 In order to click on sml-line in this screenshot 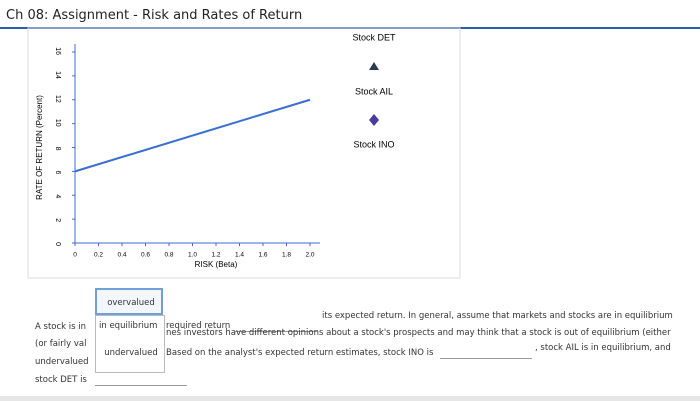, I will do `click(192, 135)`.